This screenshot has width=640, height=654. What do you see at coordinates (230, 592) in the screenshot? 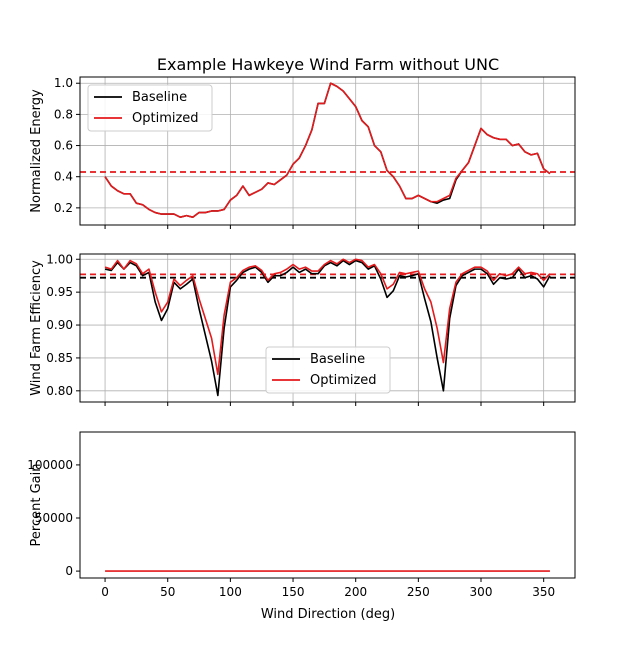
I see `x-tick-label: 100` at bounding box center [230, 592].